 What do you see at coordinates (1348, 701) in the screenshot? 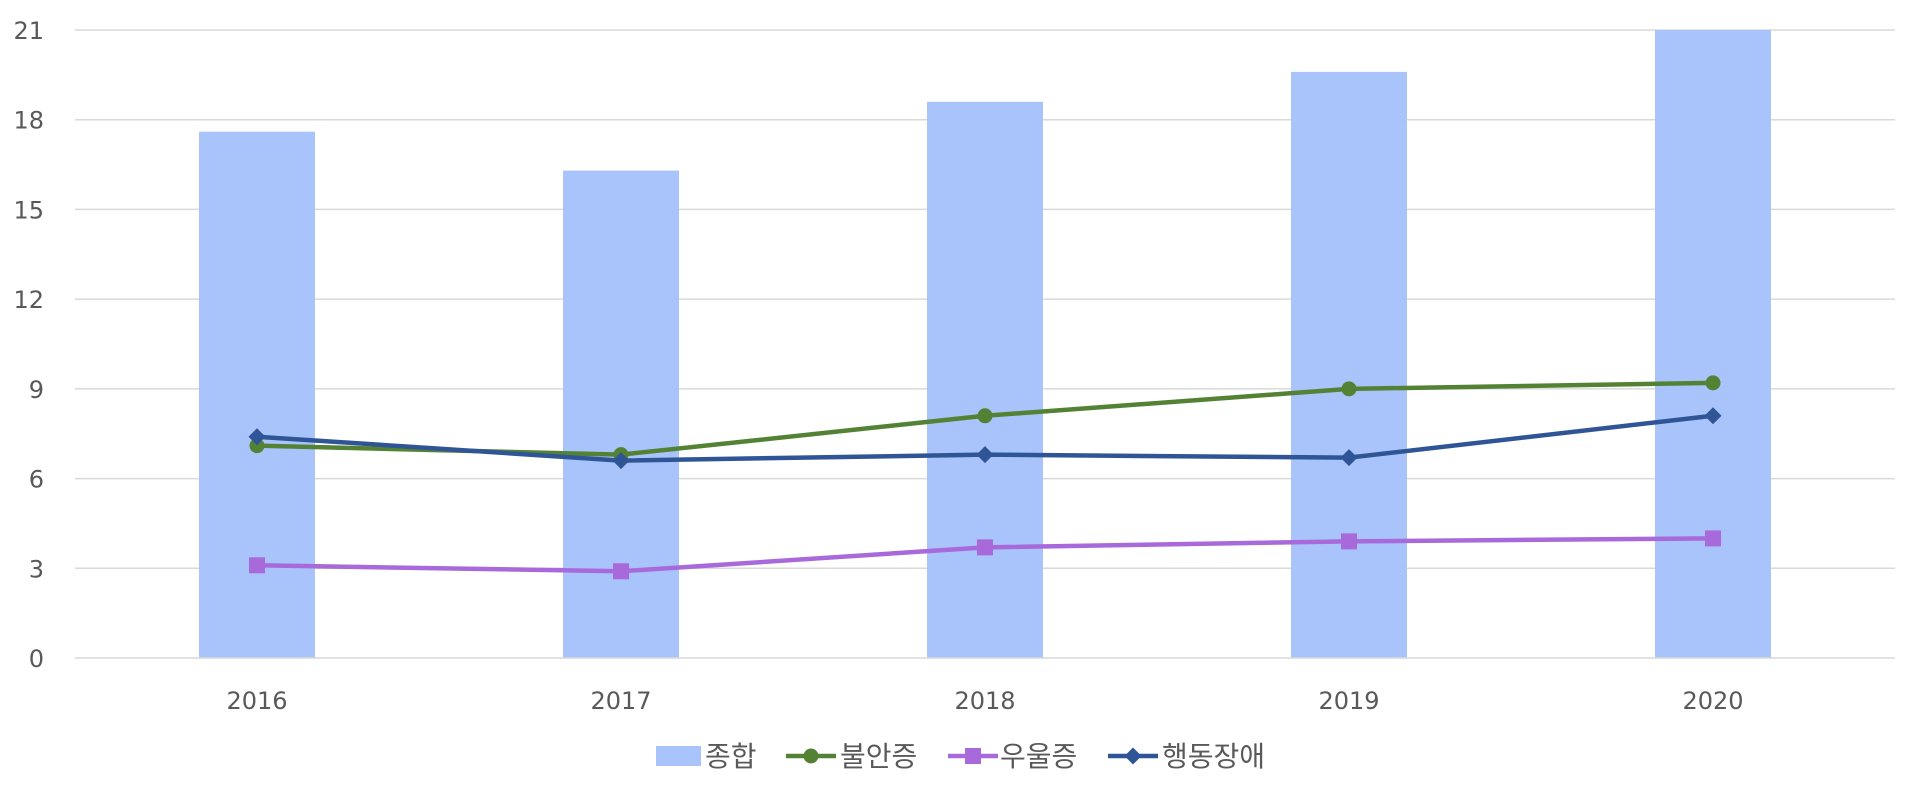
I see `x-tick-label: 2019` at bounding box center [1348, 701].